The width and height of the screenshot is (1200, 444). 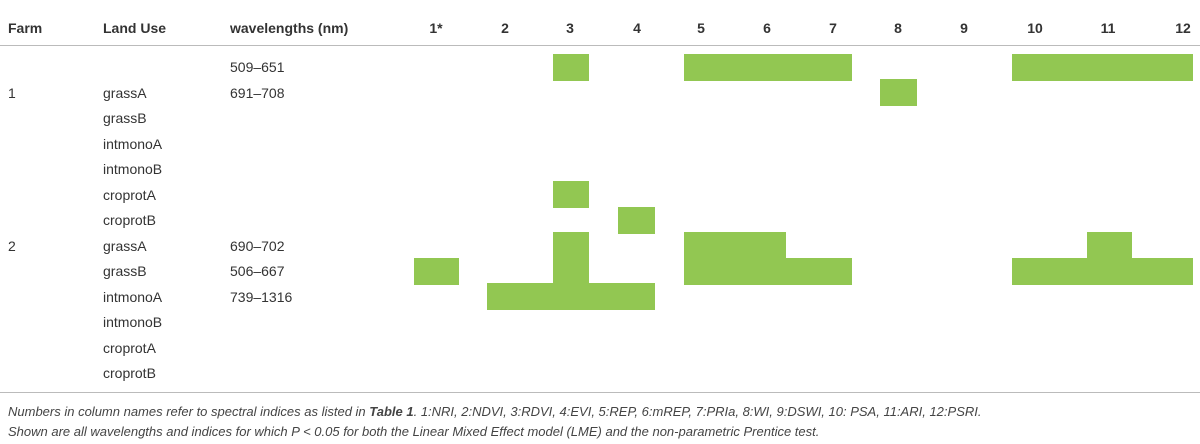 I want to click on index-header: 2, so click(x=505, y=28).